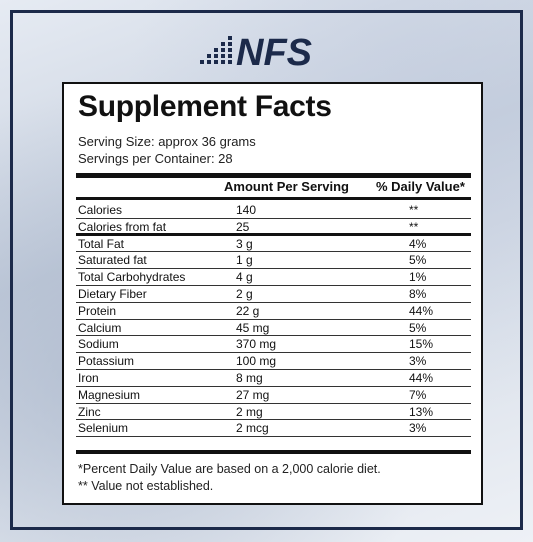  I want to click on header-divider, so click(273, 198).